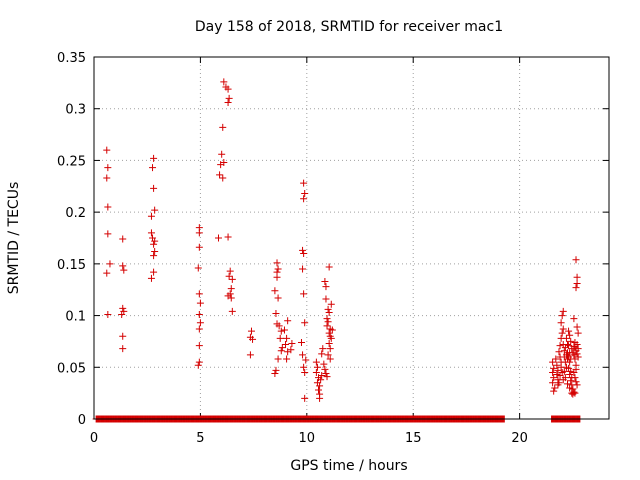 Image resolution: width=640 pixels, height=480 pixels. Describe the element at coordinates (75, 317) in the screenshot. I see `y-tick-label: 0.1` at that location.